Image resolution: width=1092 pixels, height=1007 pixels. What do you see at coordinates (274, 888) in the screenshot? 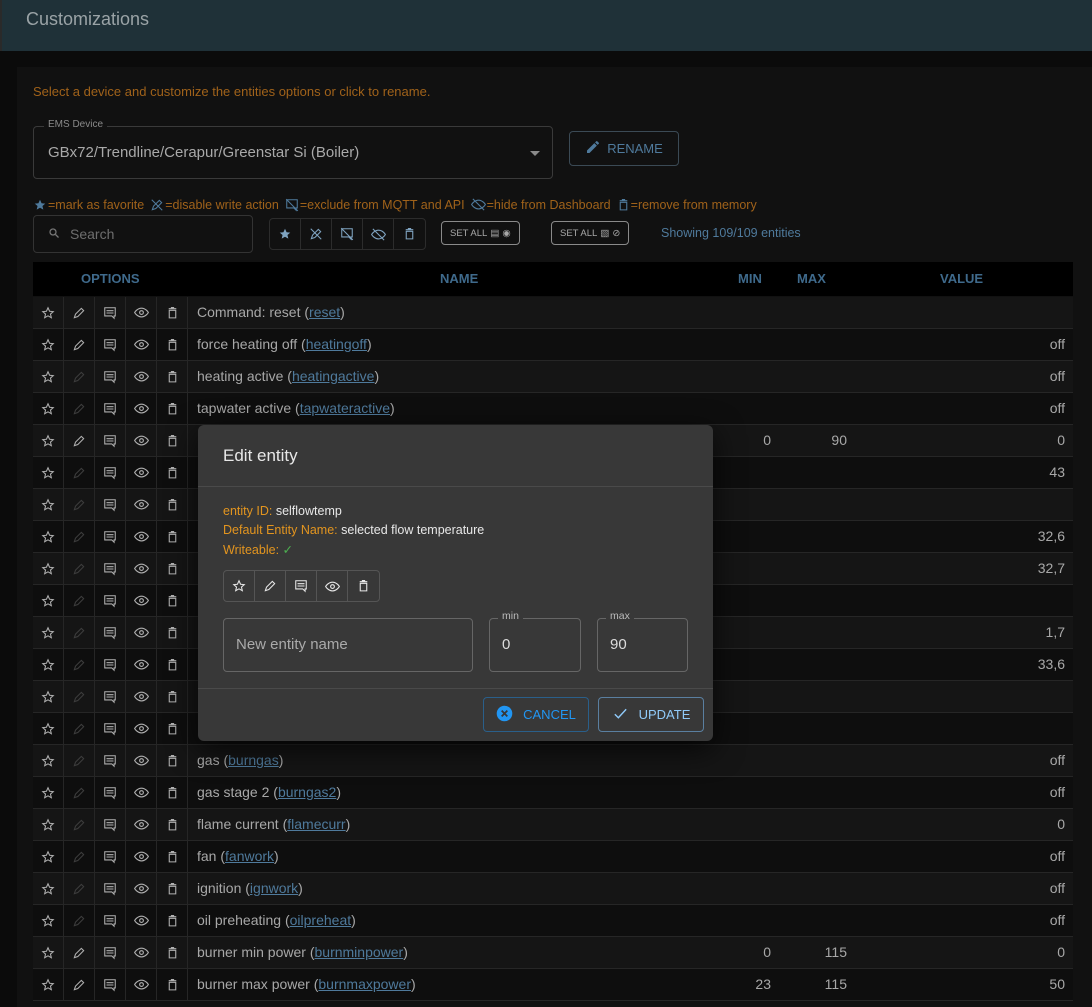
I see `entity-id-link: ignwork` at bounding box center [274, 888].